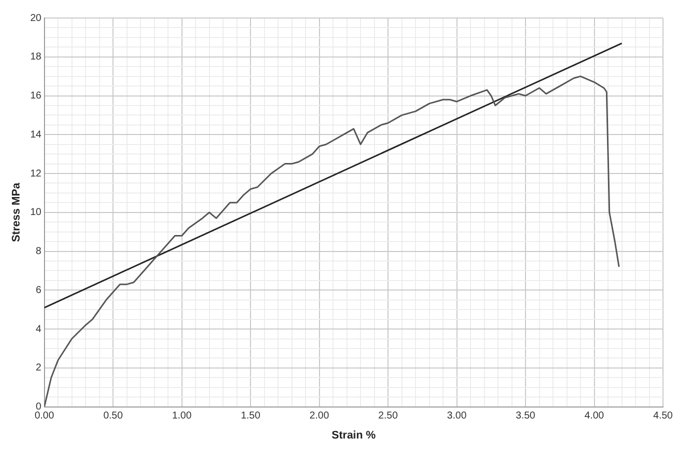 The height and width of the screenshot is (452, 698). What do you see at coordinates (354, 435) in the screenshot?
I see `x-axis-title: Strain %` at bounding box center [354, 435].